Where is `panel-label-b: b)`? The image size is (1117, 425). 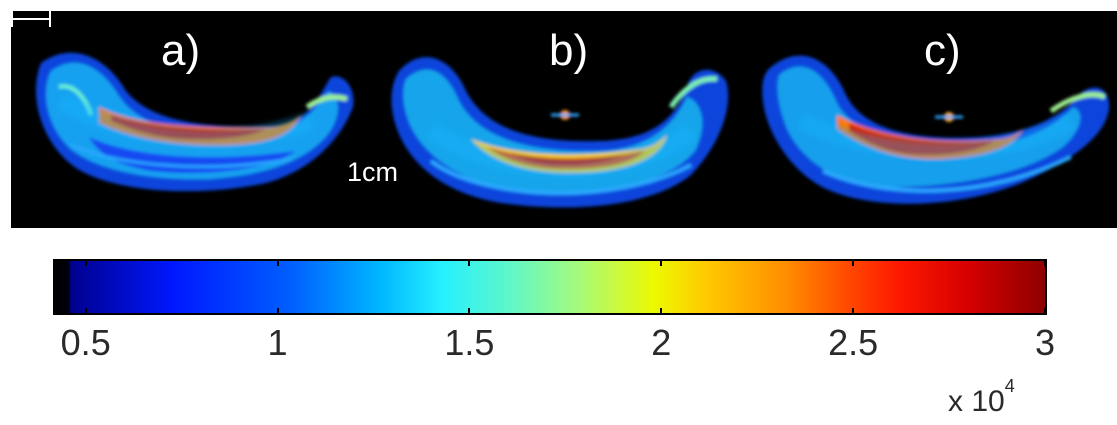 panel-label-b: b) is located at coordinates (569, 50).